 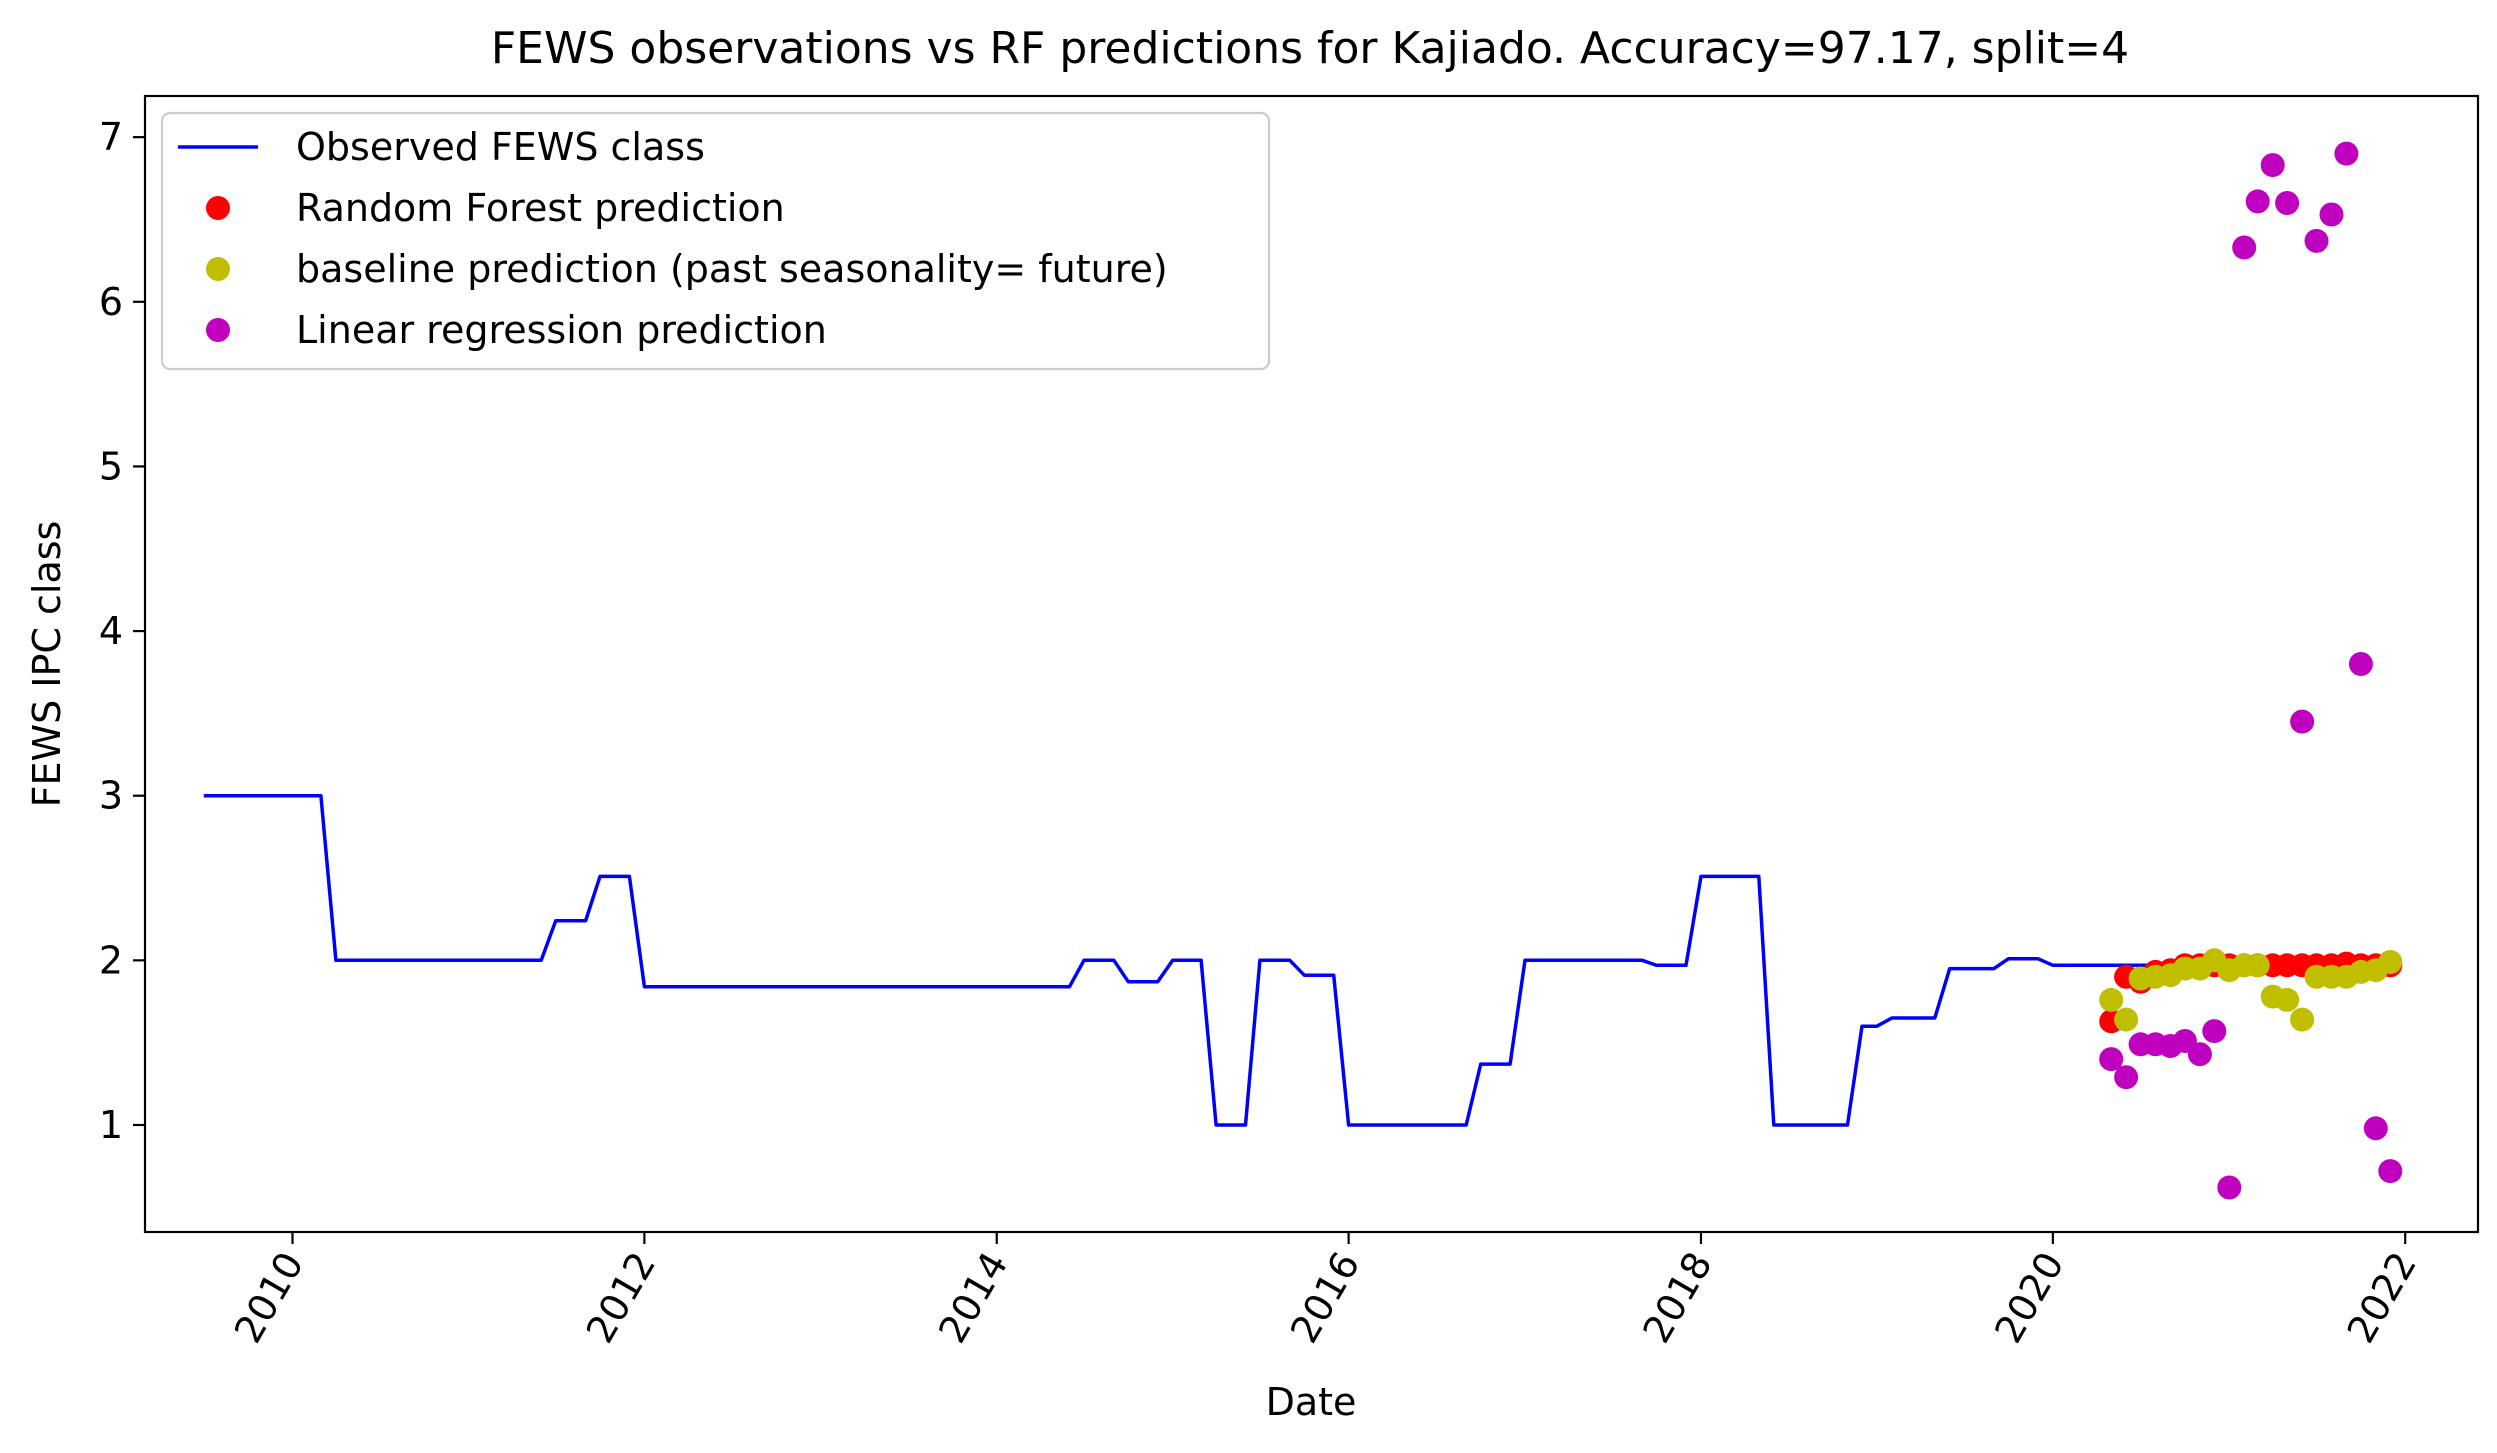 I want to click on y-tick-label: 1, so click(x=111, y=1125).